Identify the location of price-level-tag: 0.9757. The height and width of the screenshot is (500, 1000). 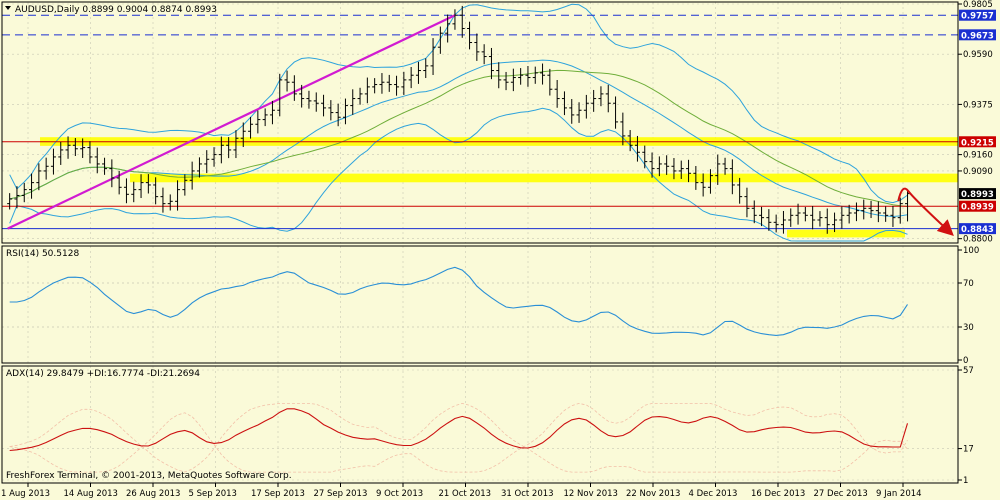
(977, 15).